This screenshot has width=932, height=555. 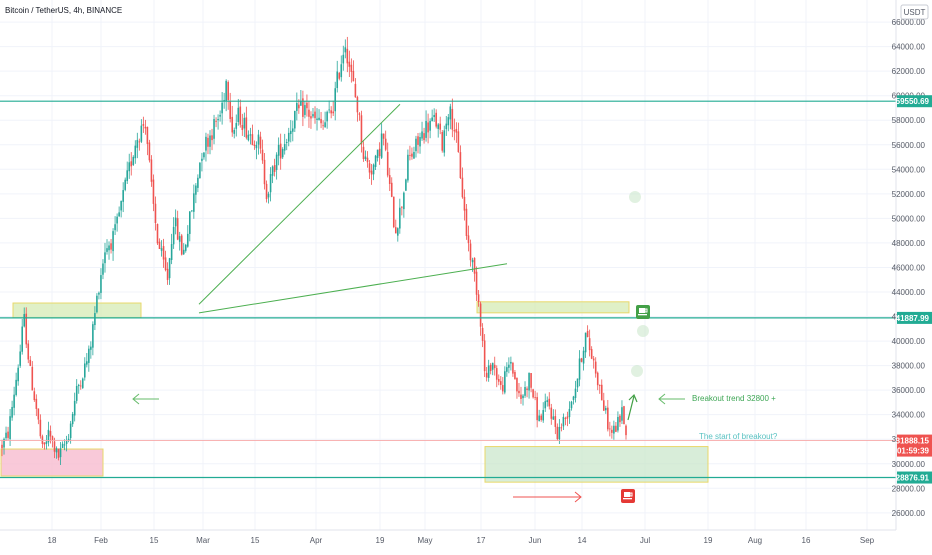 What do you see at coordinates (914, 12) in the screenshot?
I see `currency-badge: USDT` at bounding box center [914, 12].